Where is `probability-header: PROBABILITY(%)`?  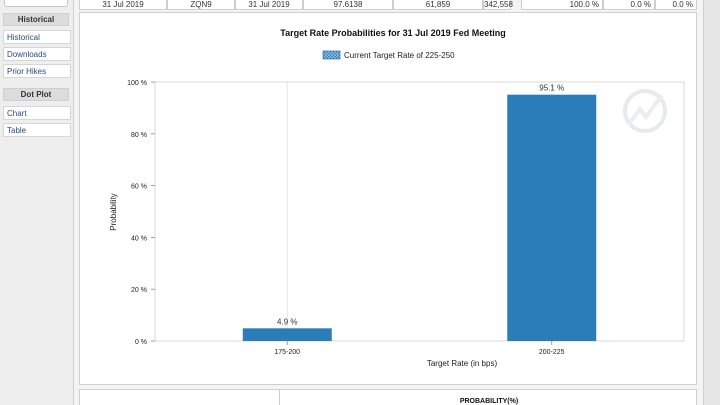
probability-header: PROBABILITY(%) is located at coordinates (489, 401).